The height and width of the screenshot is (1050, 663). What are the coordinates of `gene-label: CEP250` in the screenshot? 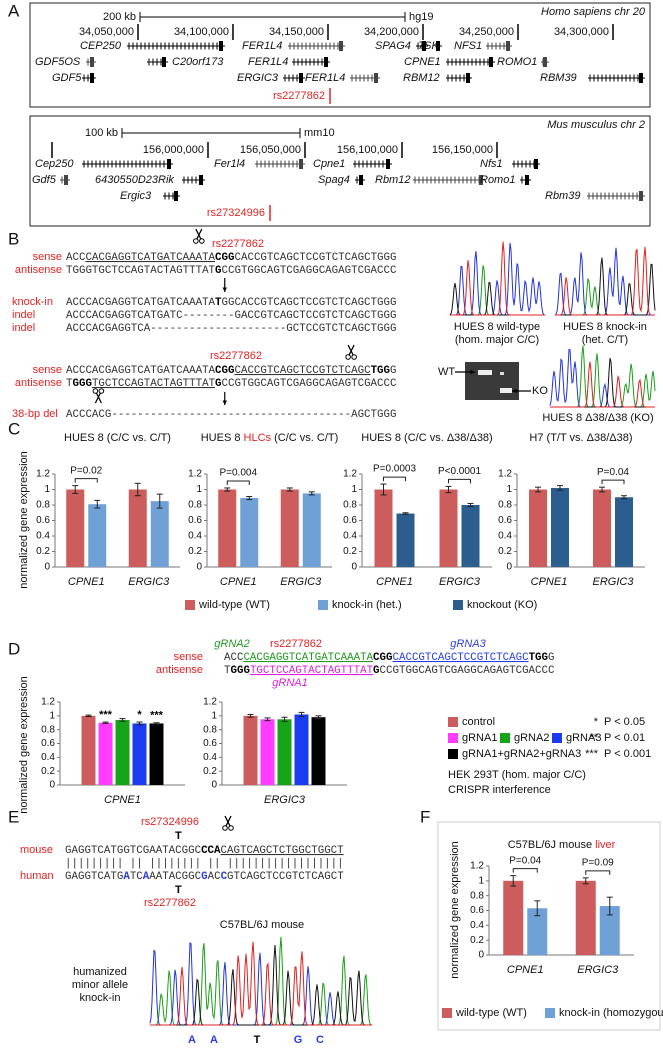 It's located at (101, 46).